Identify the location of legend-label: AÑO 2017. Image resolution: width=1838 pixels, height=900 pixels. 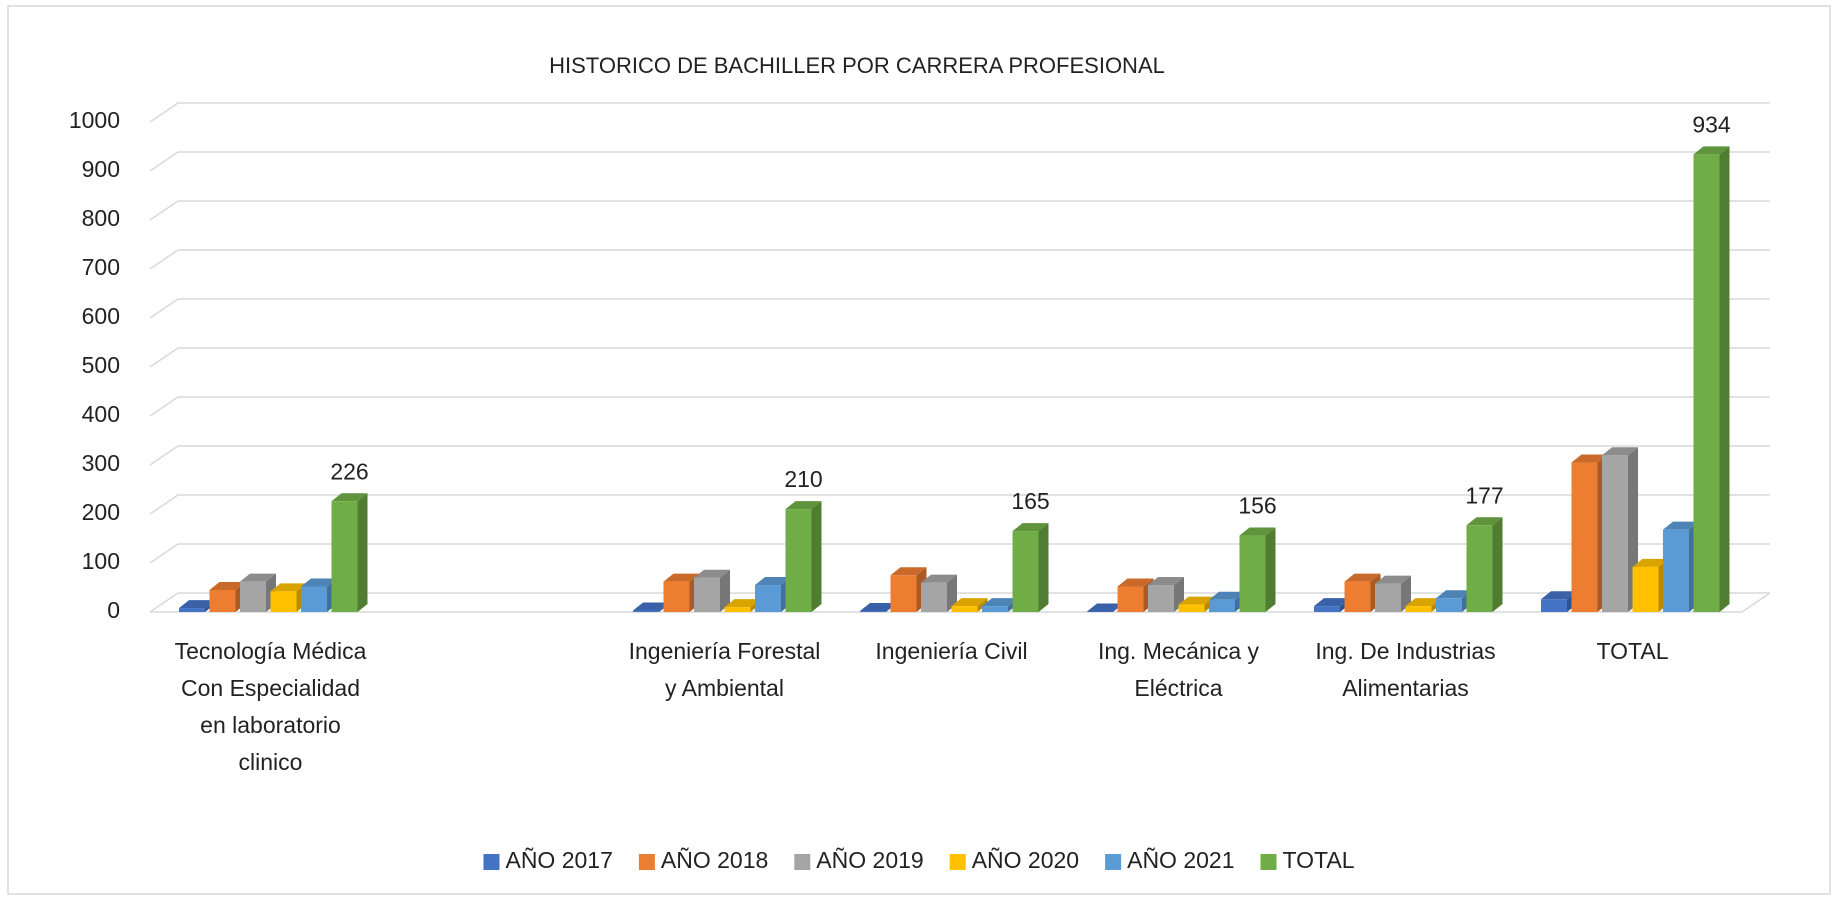
(558, 860).